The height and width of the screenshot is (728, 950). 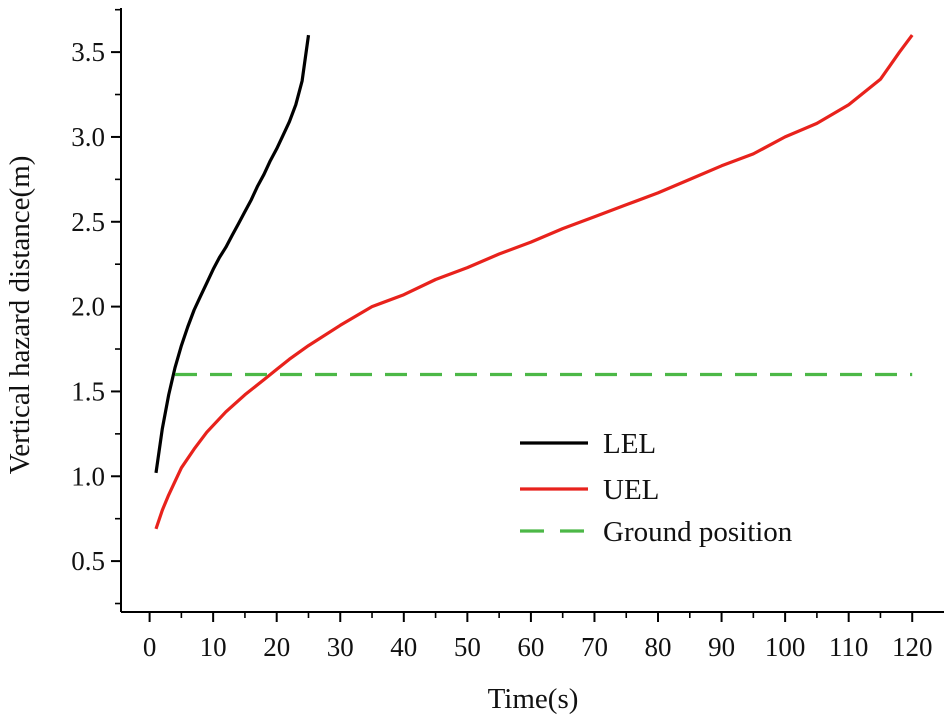 I want to click on x-tick-label: 30, so click(x=340, y=647).